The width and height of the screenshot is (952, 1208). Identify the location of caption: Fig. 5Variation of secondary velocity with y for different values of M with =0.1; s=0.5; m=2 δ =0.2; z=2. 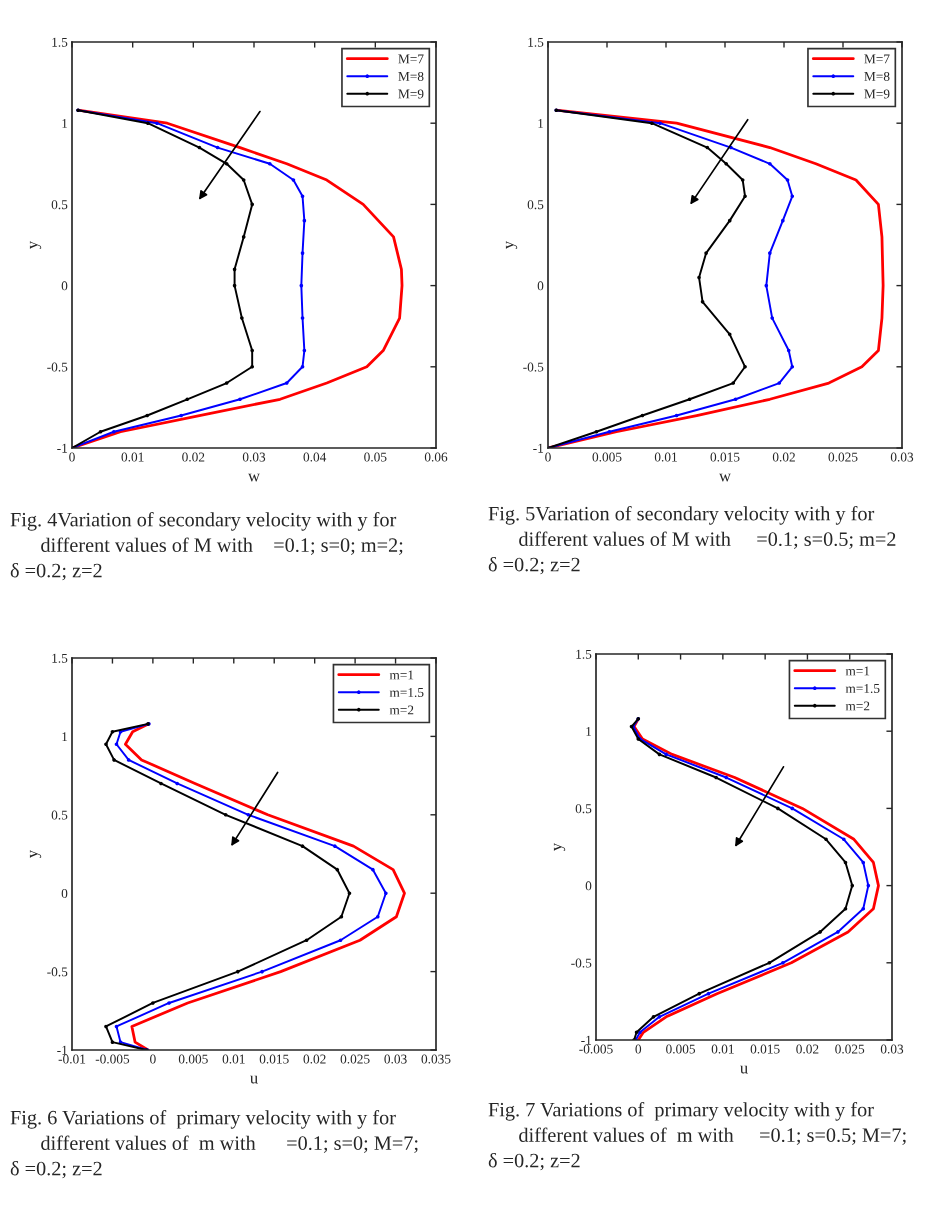
(692, 540).